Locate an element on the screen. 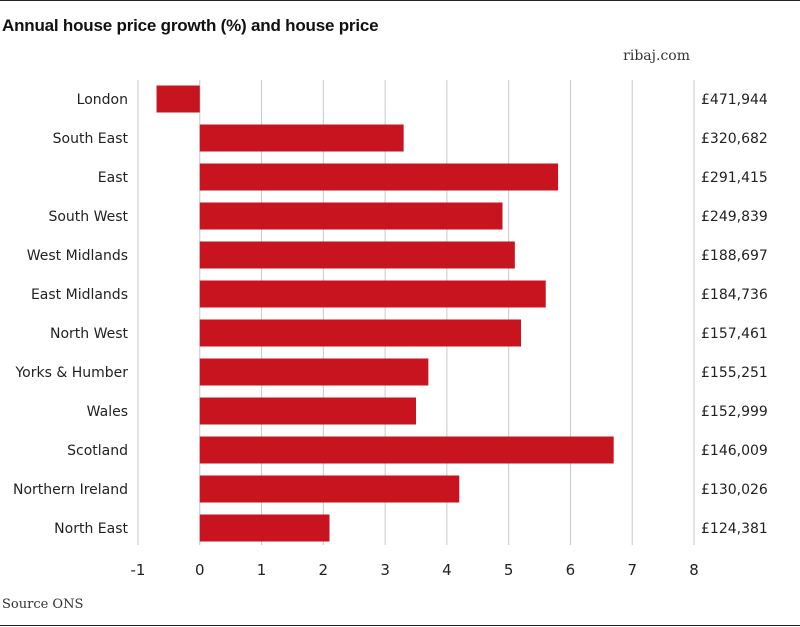 The image size is (800, 627). x-tick-label: 1 is located at coordinates (262, 570).